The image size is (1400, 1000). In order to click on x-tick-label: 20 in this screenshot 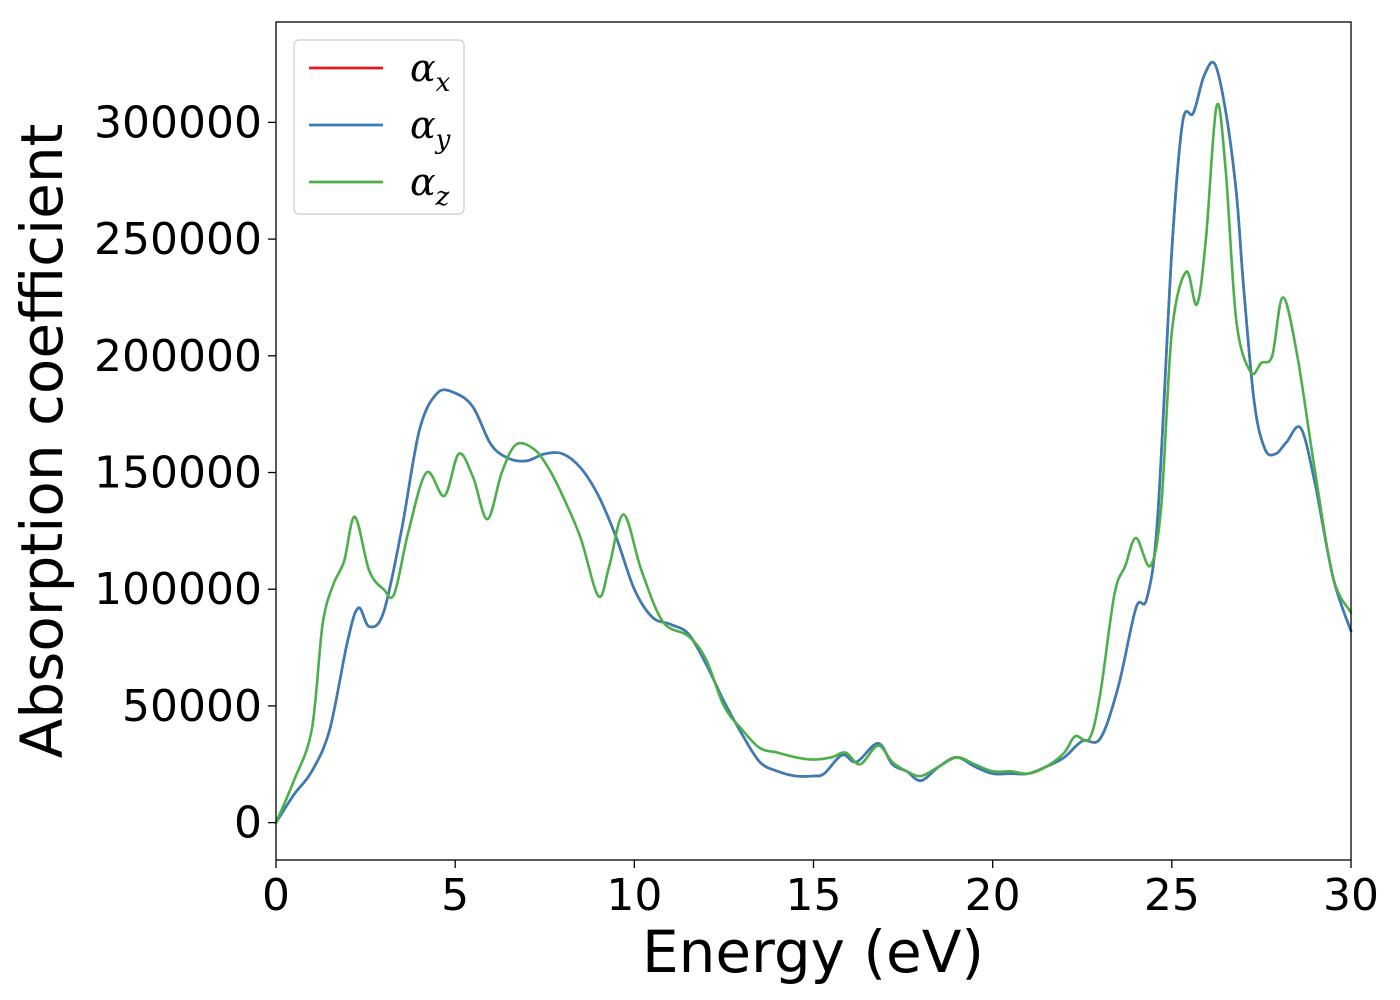, I will do `click(993, 895)`.